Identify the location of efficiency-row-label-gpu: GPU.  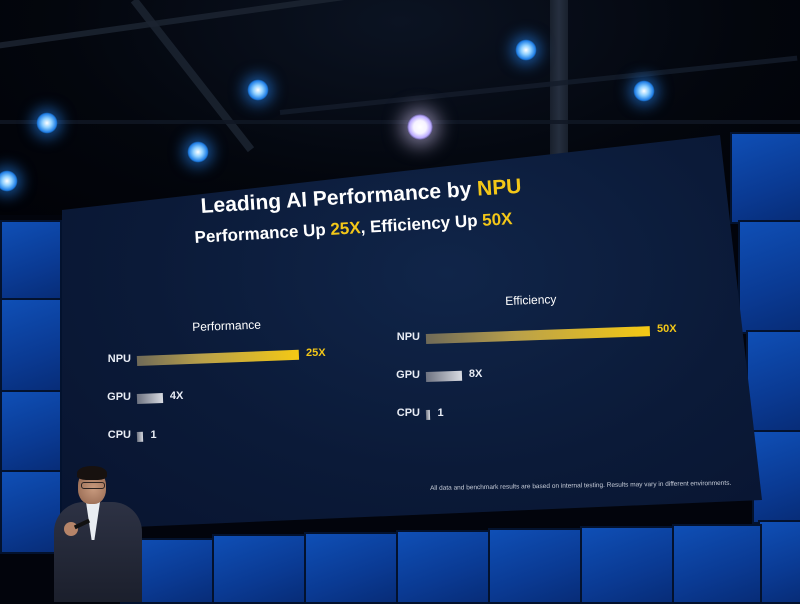
(408, 375).